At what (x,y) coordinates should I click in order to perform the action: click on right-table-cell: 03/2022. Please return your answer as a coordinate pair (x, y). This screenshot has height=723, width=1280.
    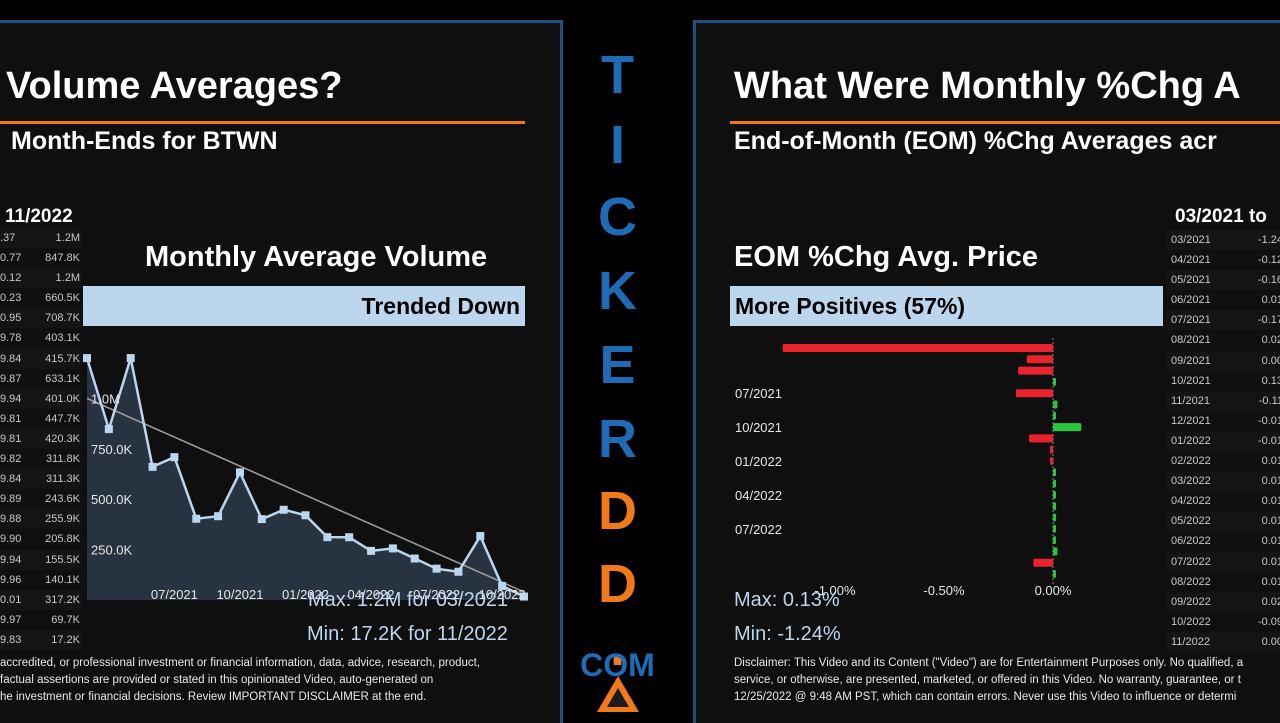
    Looking at the image, I should click on (1191, 481).